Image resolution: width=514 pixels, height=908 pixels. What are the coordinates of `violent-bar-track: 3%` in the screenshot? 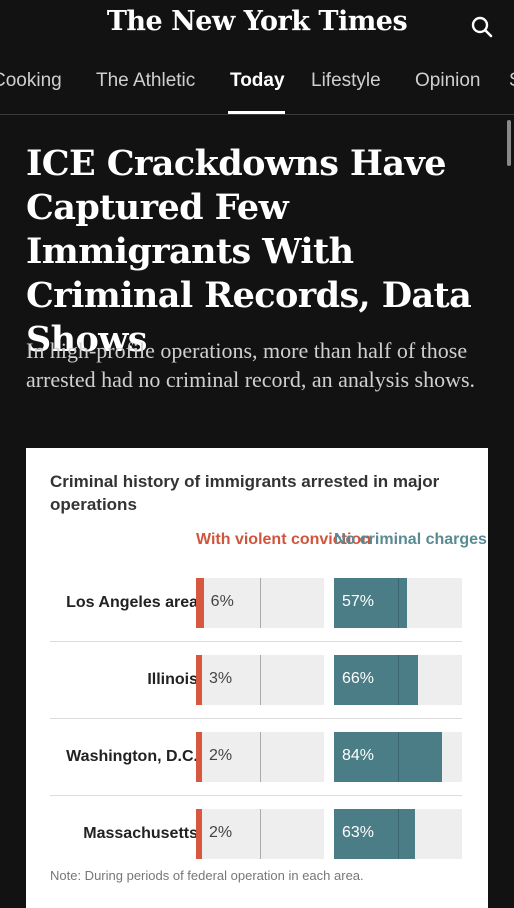 It's located at (260, 680).